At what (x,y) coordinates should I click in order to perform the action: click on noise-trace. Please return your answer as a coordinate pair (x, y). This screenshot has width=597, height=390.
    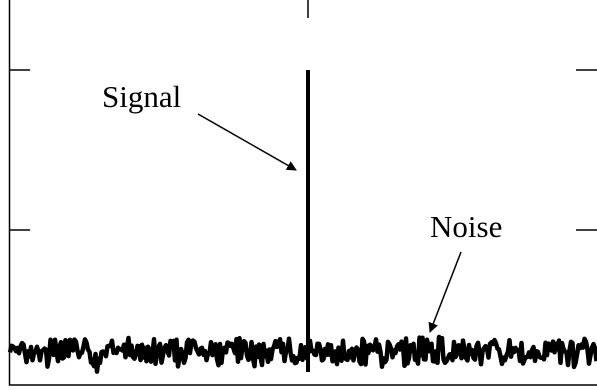
    Looking at the image, I should click on (302, 354).